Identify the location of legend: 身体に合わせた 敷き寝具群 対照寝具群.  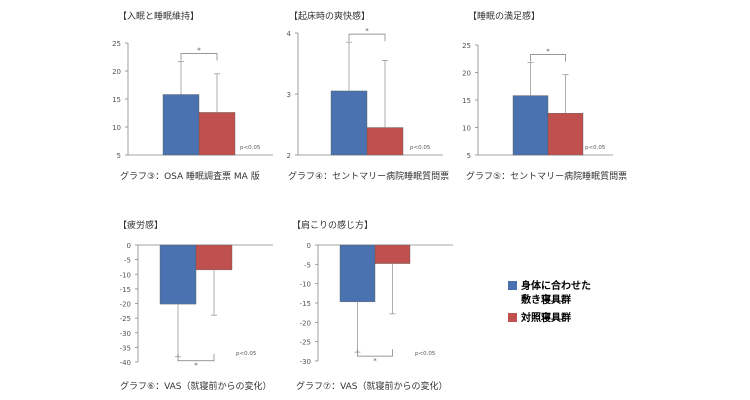
(549, 301).